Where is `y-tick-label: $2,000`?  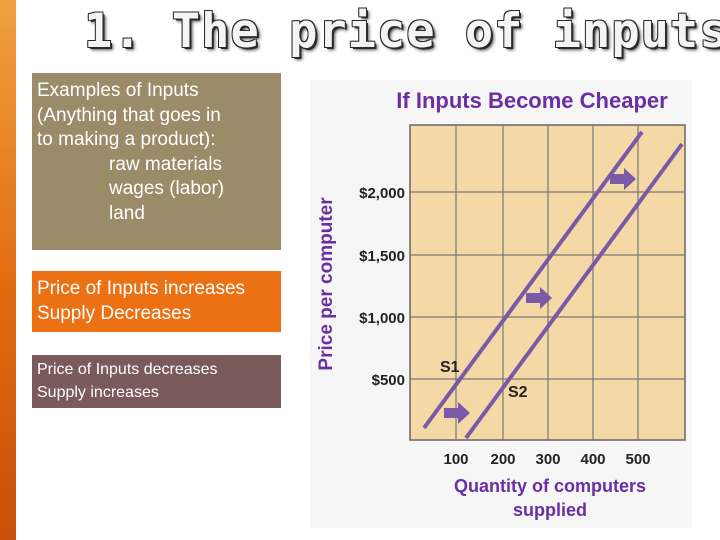
y-tick-label: $2,000 is located at coordinates (382, 193).